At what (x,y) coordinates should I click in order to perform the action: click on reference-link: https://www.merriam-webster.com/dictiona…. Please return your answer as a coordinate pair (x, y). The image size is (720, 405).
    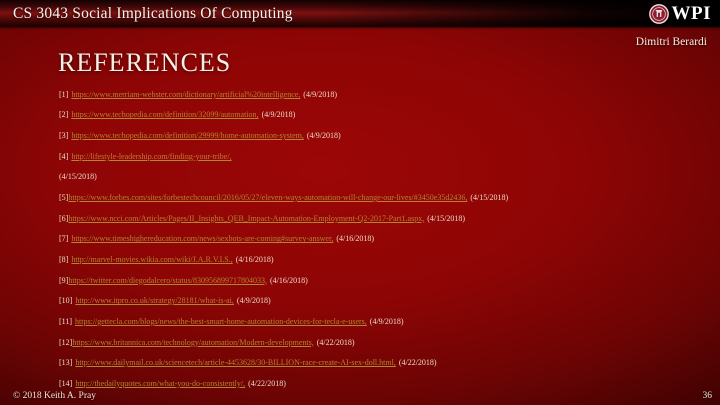
    Looking at the image, I should click on (186, 94).